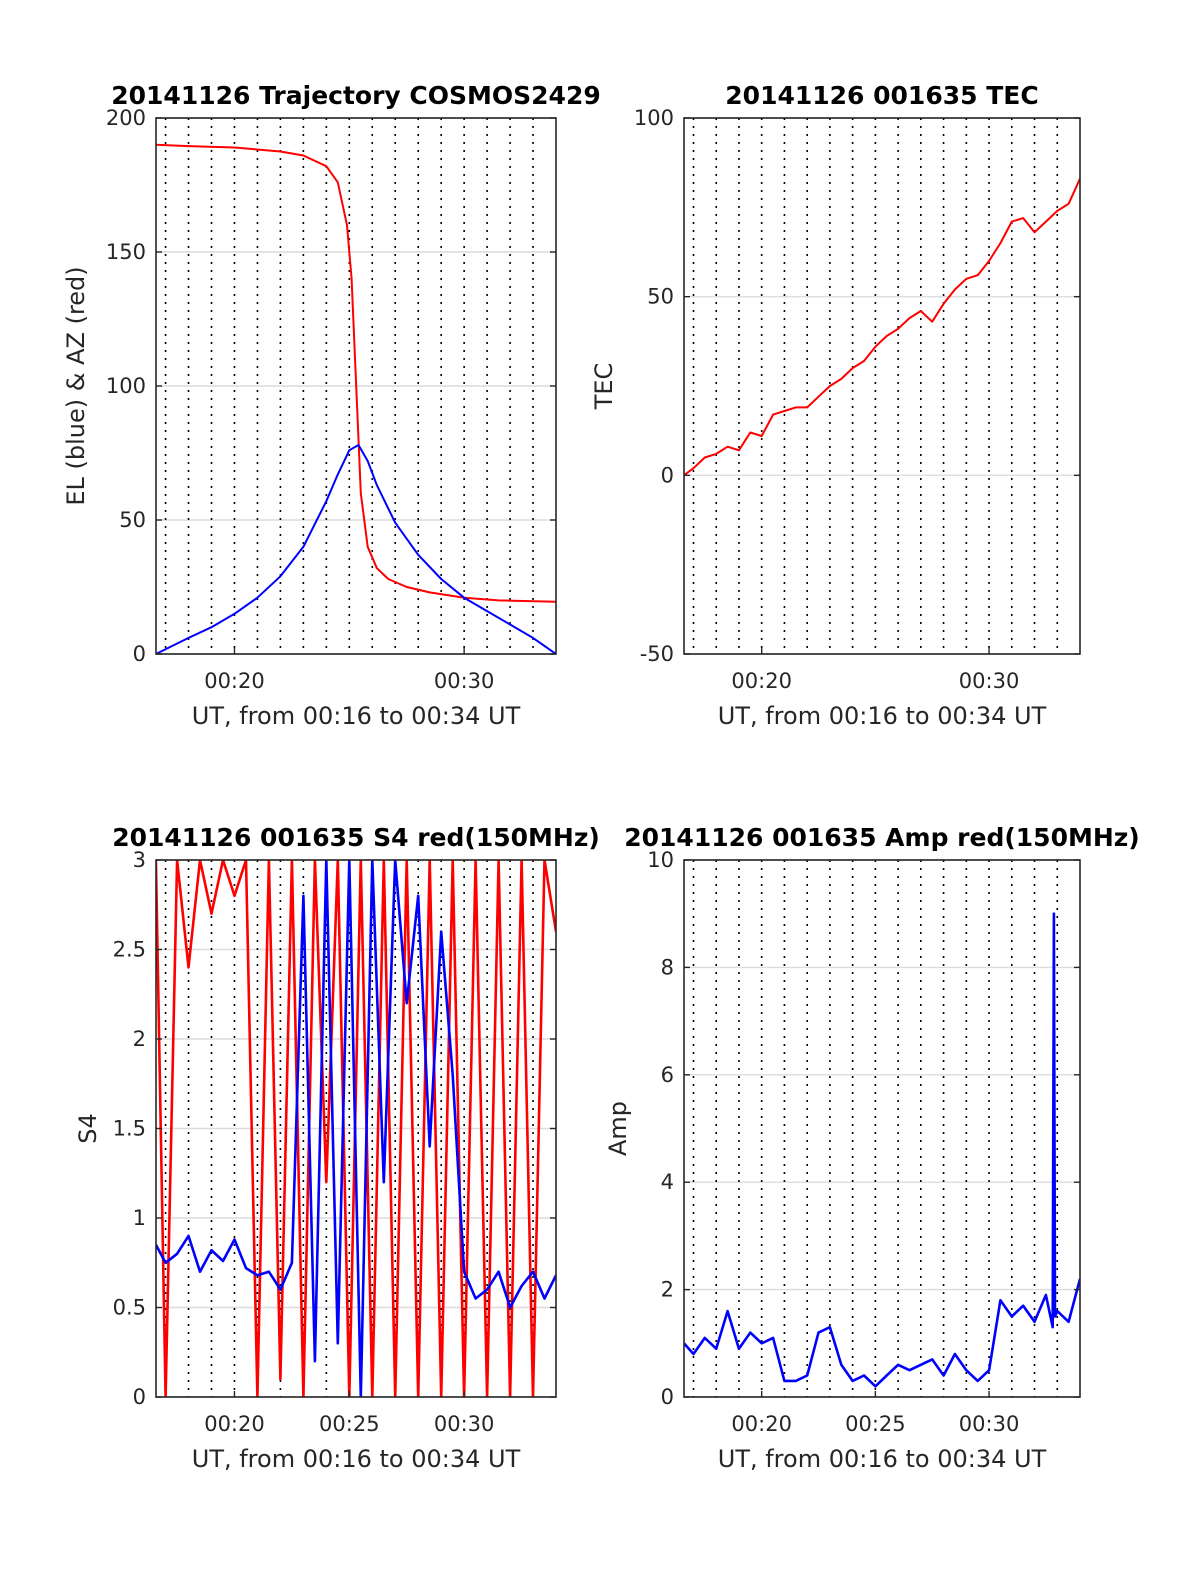  I want to click on x-tick-label: 00:25, so click(875, 1424).